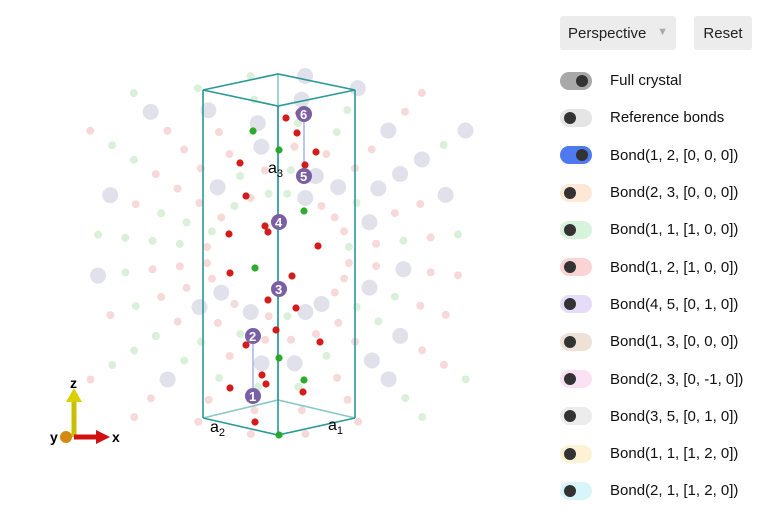 This screenshot has width=768, height=512. I want to click on toggle-row: Bond(4, 5, [0, 1, 0]), so click(651, 304).